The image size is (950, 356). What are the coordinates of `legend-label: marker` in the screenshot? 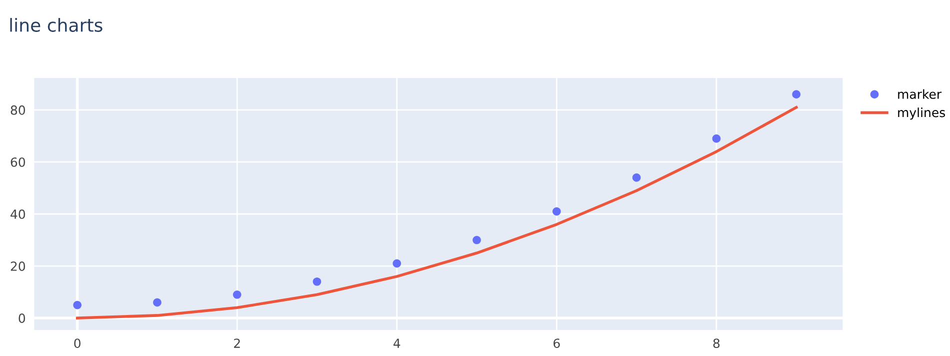 It's located at (920, 94).